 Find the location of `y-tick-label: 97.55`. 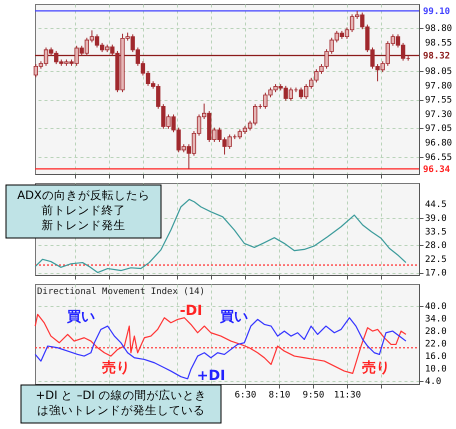

y-tick-label: 97.55 is located at coordinates (438, 101).